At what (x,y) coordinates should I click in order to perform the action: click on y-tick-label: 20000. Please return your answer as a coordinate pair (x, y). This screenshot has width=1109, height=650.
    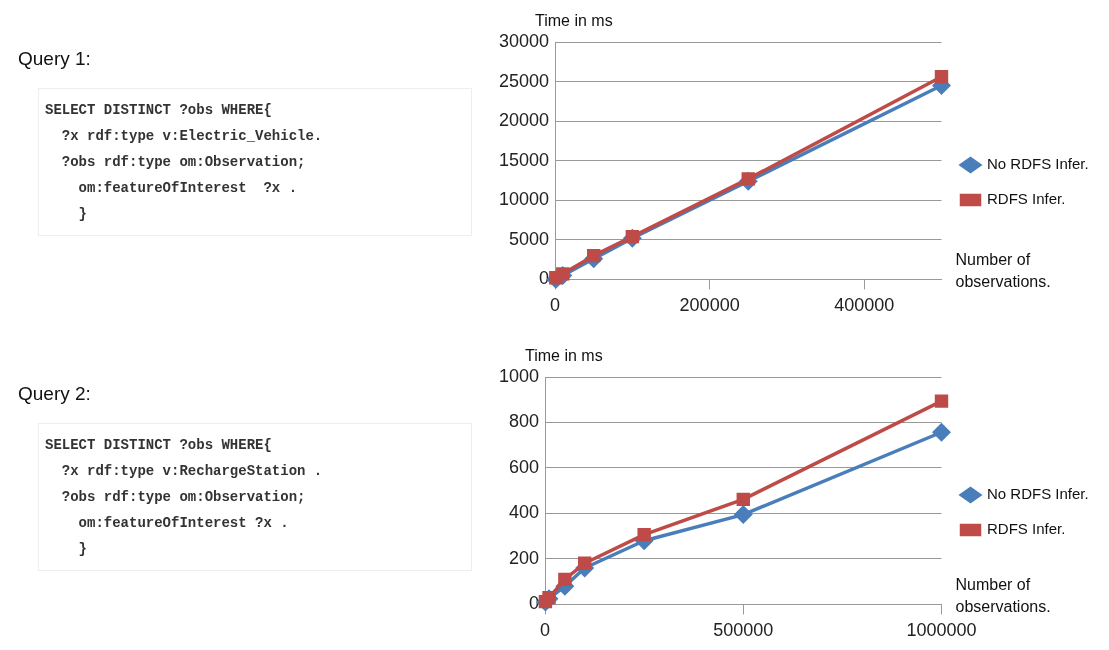
    Looking at the image, I should click on (524, 120).